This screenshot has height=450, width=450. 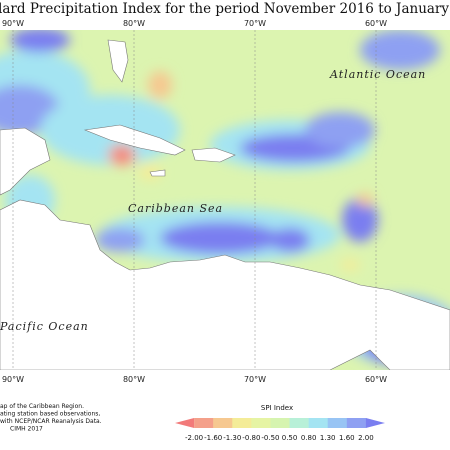 I want to click on legend-tick-label: 1.60, so click(x=347, y=438).